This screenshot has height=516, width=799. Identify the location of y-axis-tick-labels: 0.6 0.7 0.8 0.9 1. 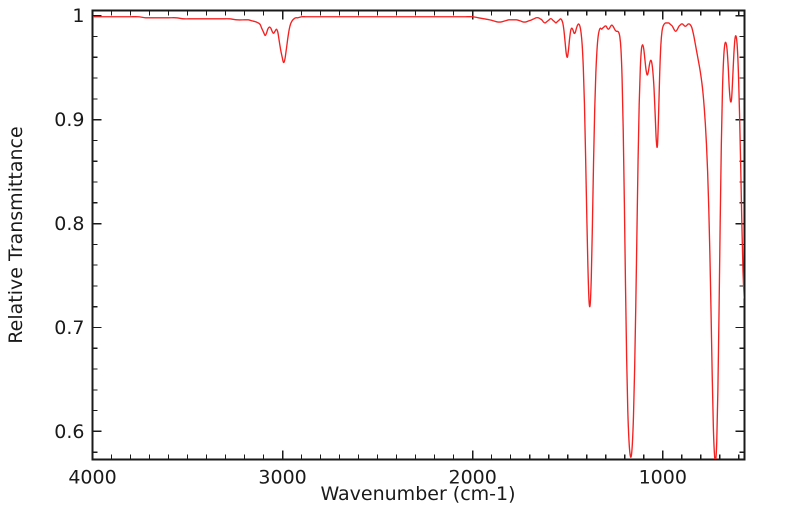
(69, 224).